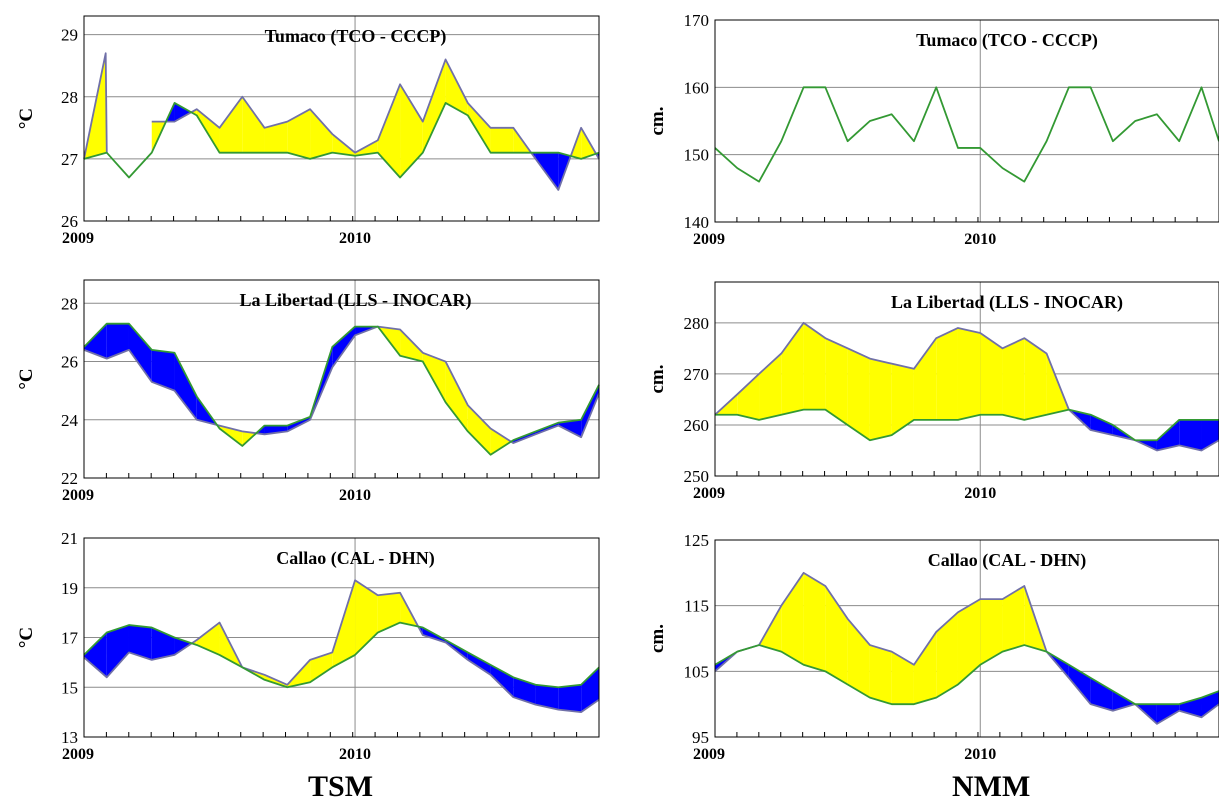 The width and height of the screenshot is (1219, 810). I want to click on ytick-label-4-4: 21, so click(69, 538).